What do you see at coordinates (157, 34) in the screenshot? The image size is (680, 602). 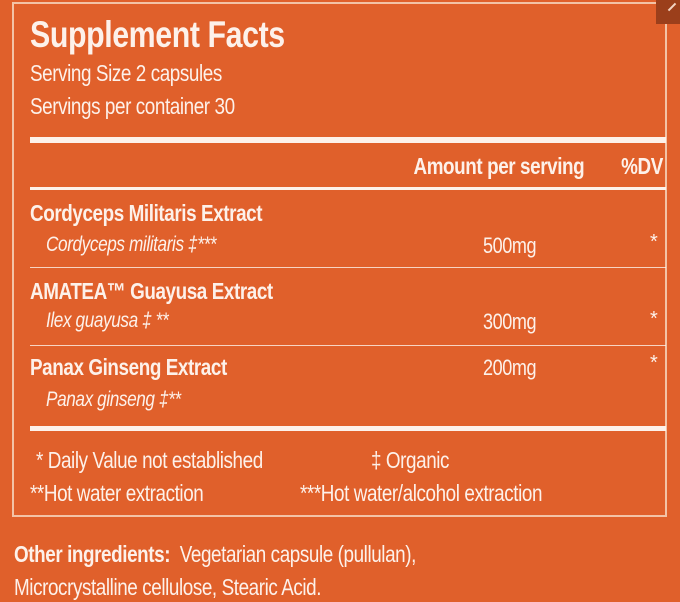 I see `panel-title: Supplement Facts` at bounding box center [157, 34].